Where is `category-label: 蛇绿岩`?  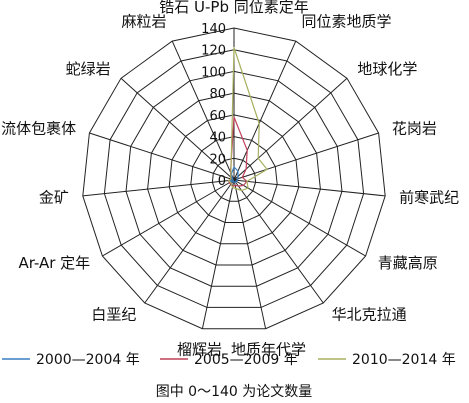
category-label: 蛇绿岩 is located at coordinates (88, 69).